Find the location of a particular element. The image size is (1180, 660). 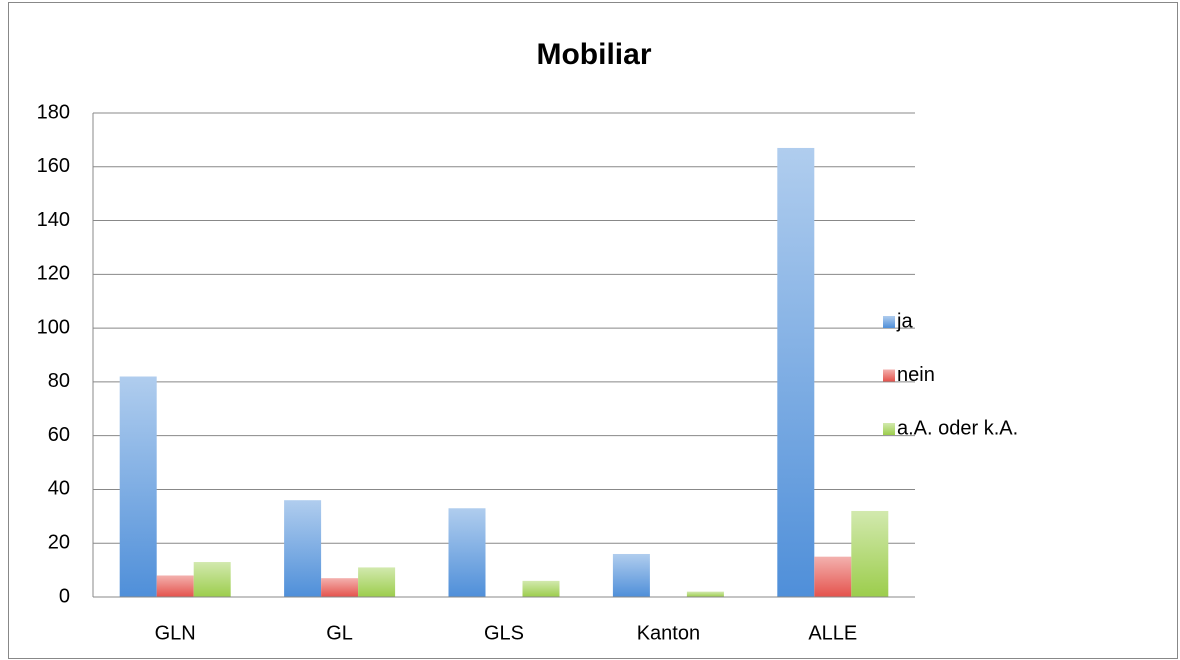

y-tick-label: 20 is located at coordinates (59, 543).